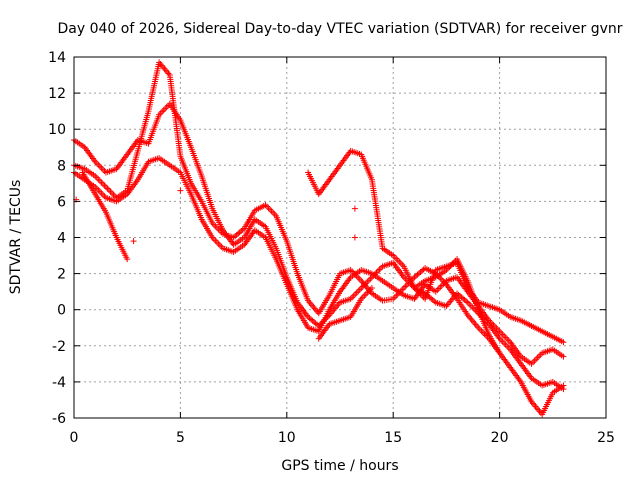  Describe the element at coordinates (59, 347) in the screenshot. I see `y-tick-label: -2` at that location.